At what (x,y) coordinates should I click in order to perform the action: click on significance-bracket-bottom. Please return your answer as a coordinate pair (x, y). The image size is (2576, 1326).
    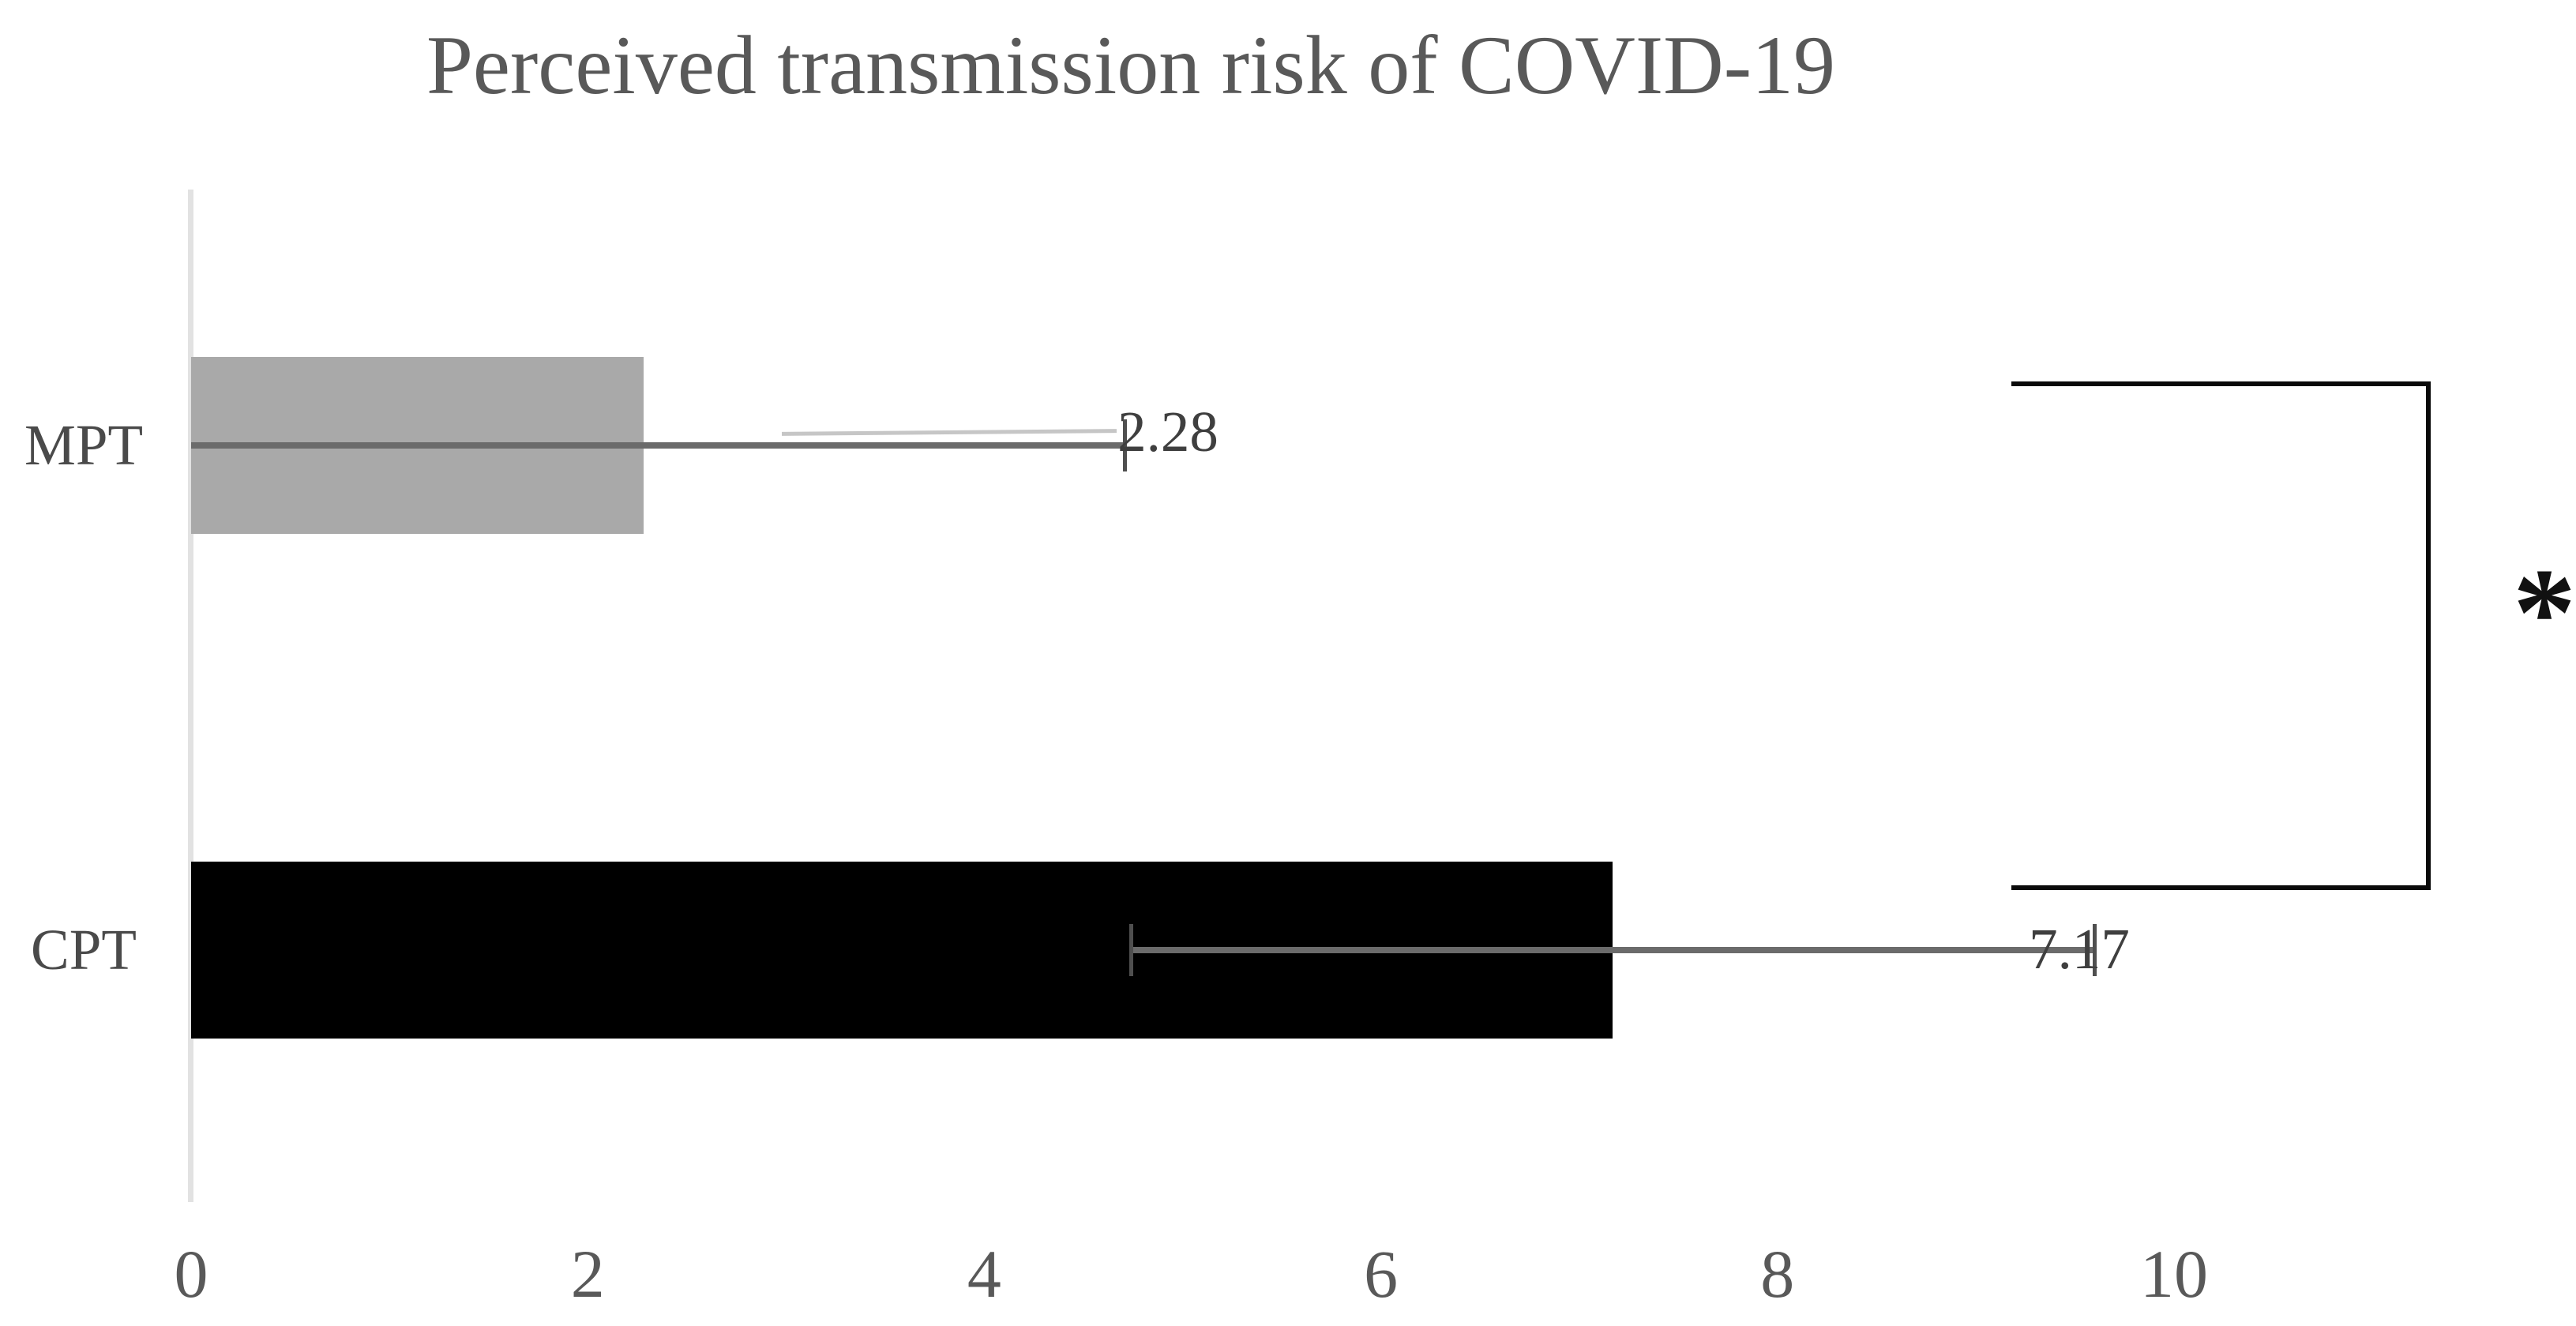
    Looking at the image, I should click on (2221, 887).